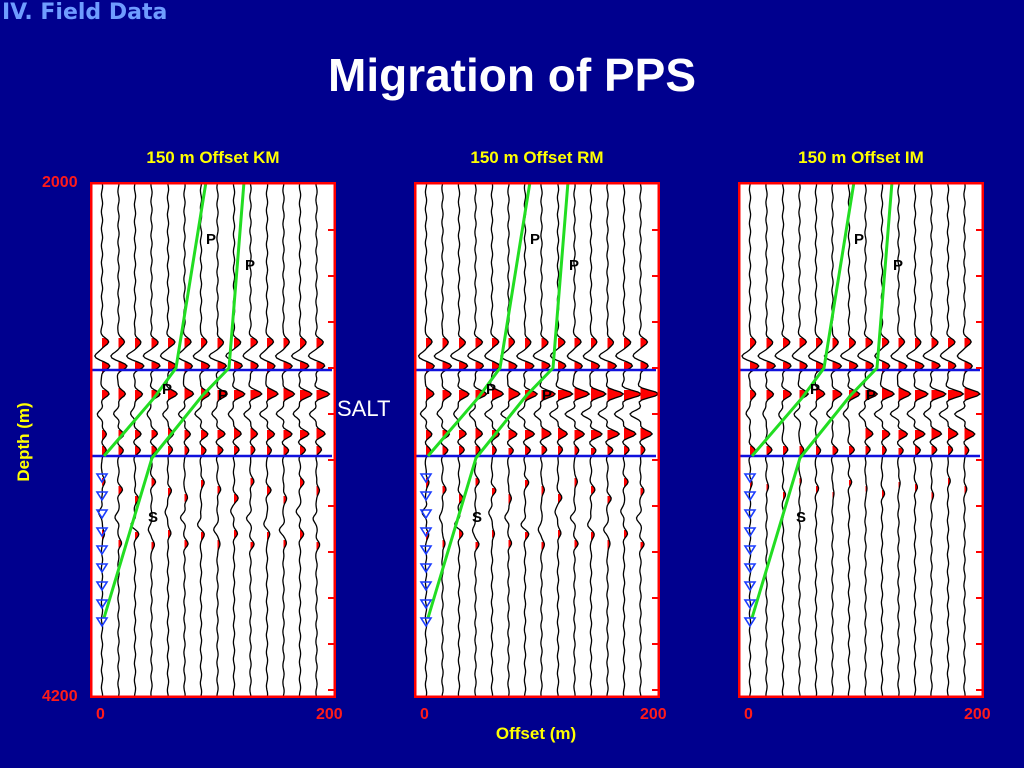 This screenshot has height=768, width=1024. What do you see at coordinates (364, 408) in the screenshot?
I see `salt-label: SALT` at bounding box center [364, 408].